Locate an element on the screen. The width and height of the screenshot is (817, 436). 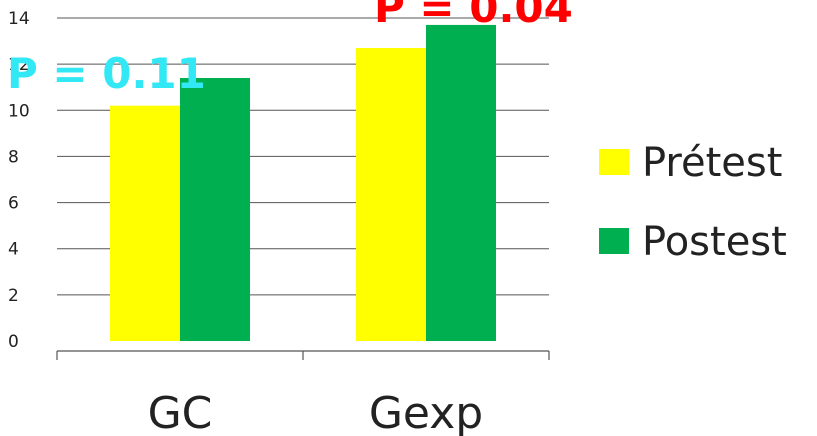
x-tick-labels: GC Gexp is located at coordinates (316, 412).